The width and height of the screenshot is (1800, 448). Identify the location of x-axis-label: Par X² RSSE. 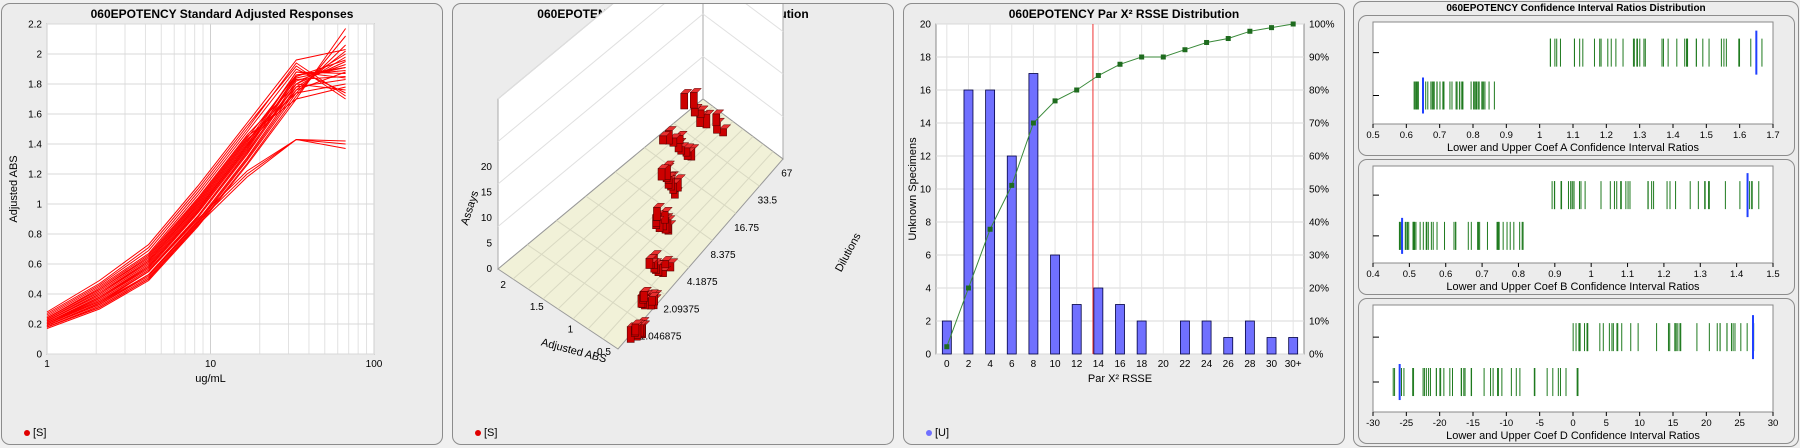
(1120, 379).